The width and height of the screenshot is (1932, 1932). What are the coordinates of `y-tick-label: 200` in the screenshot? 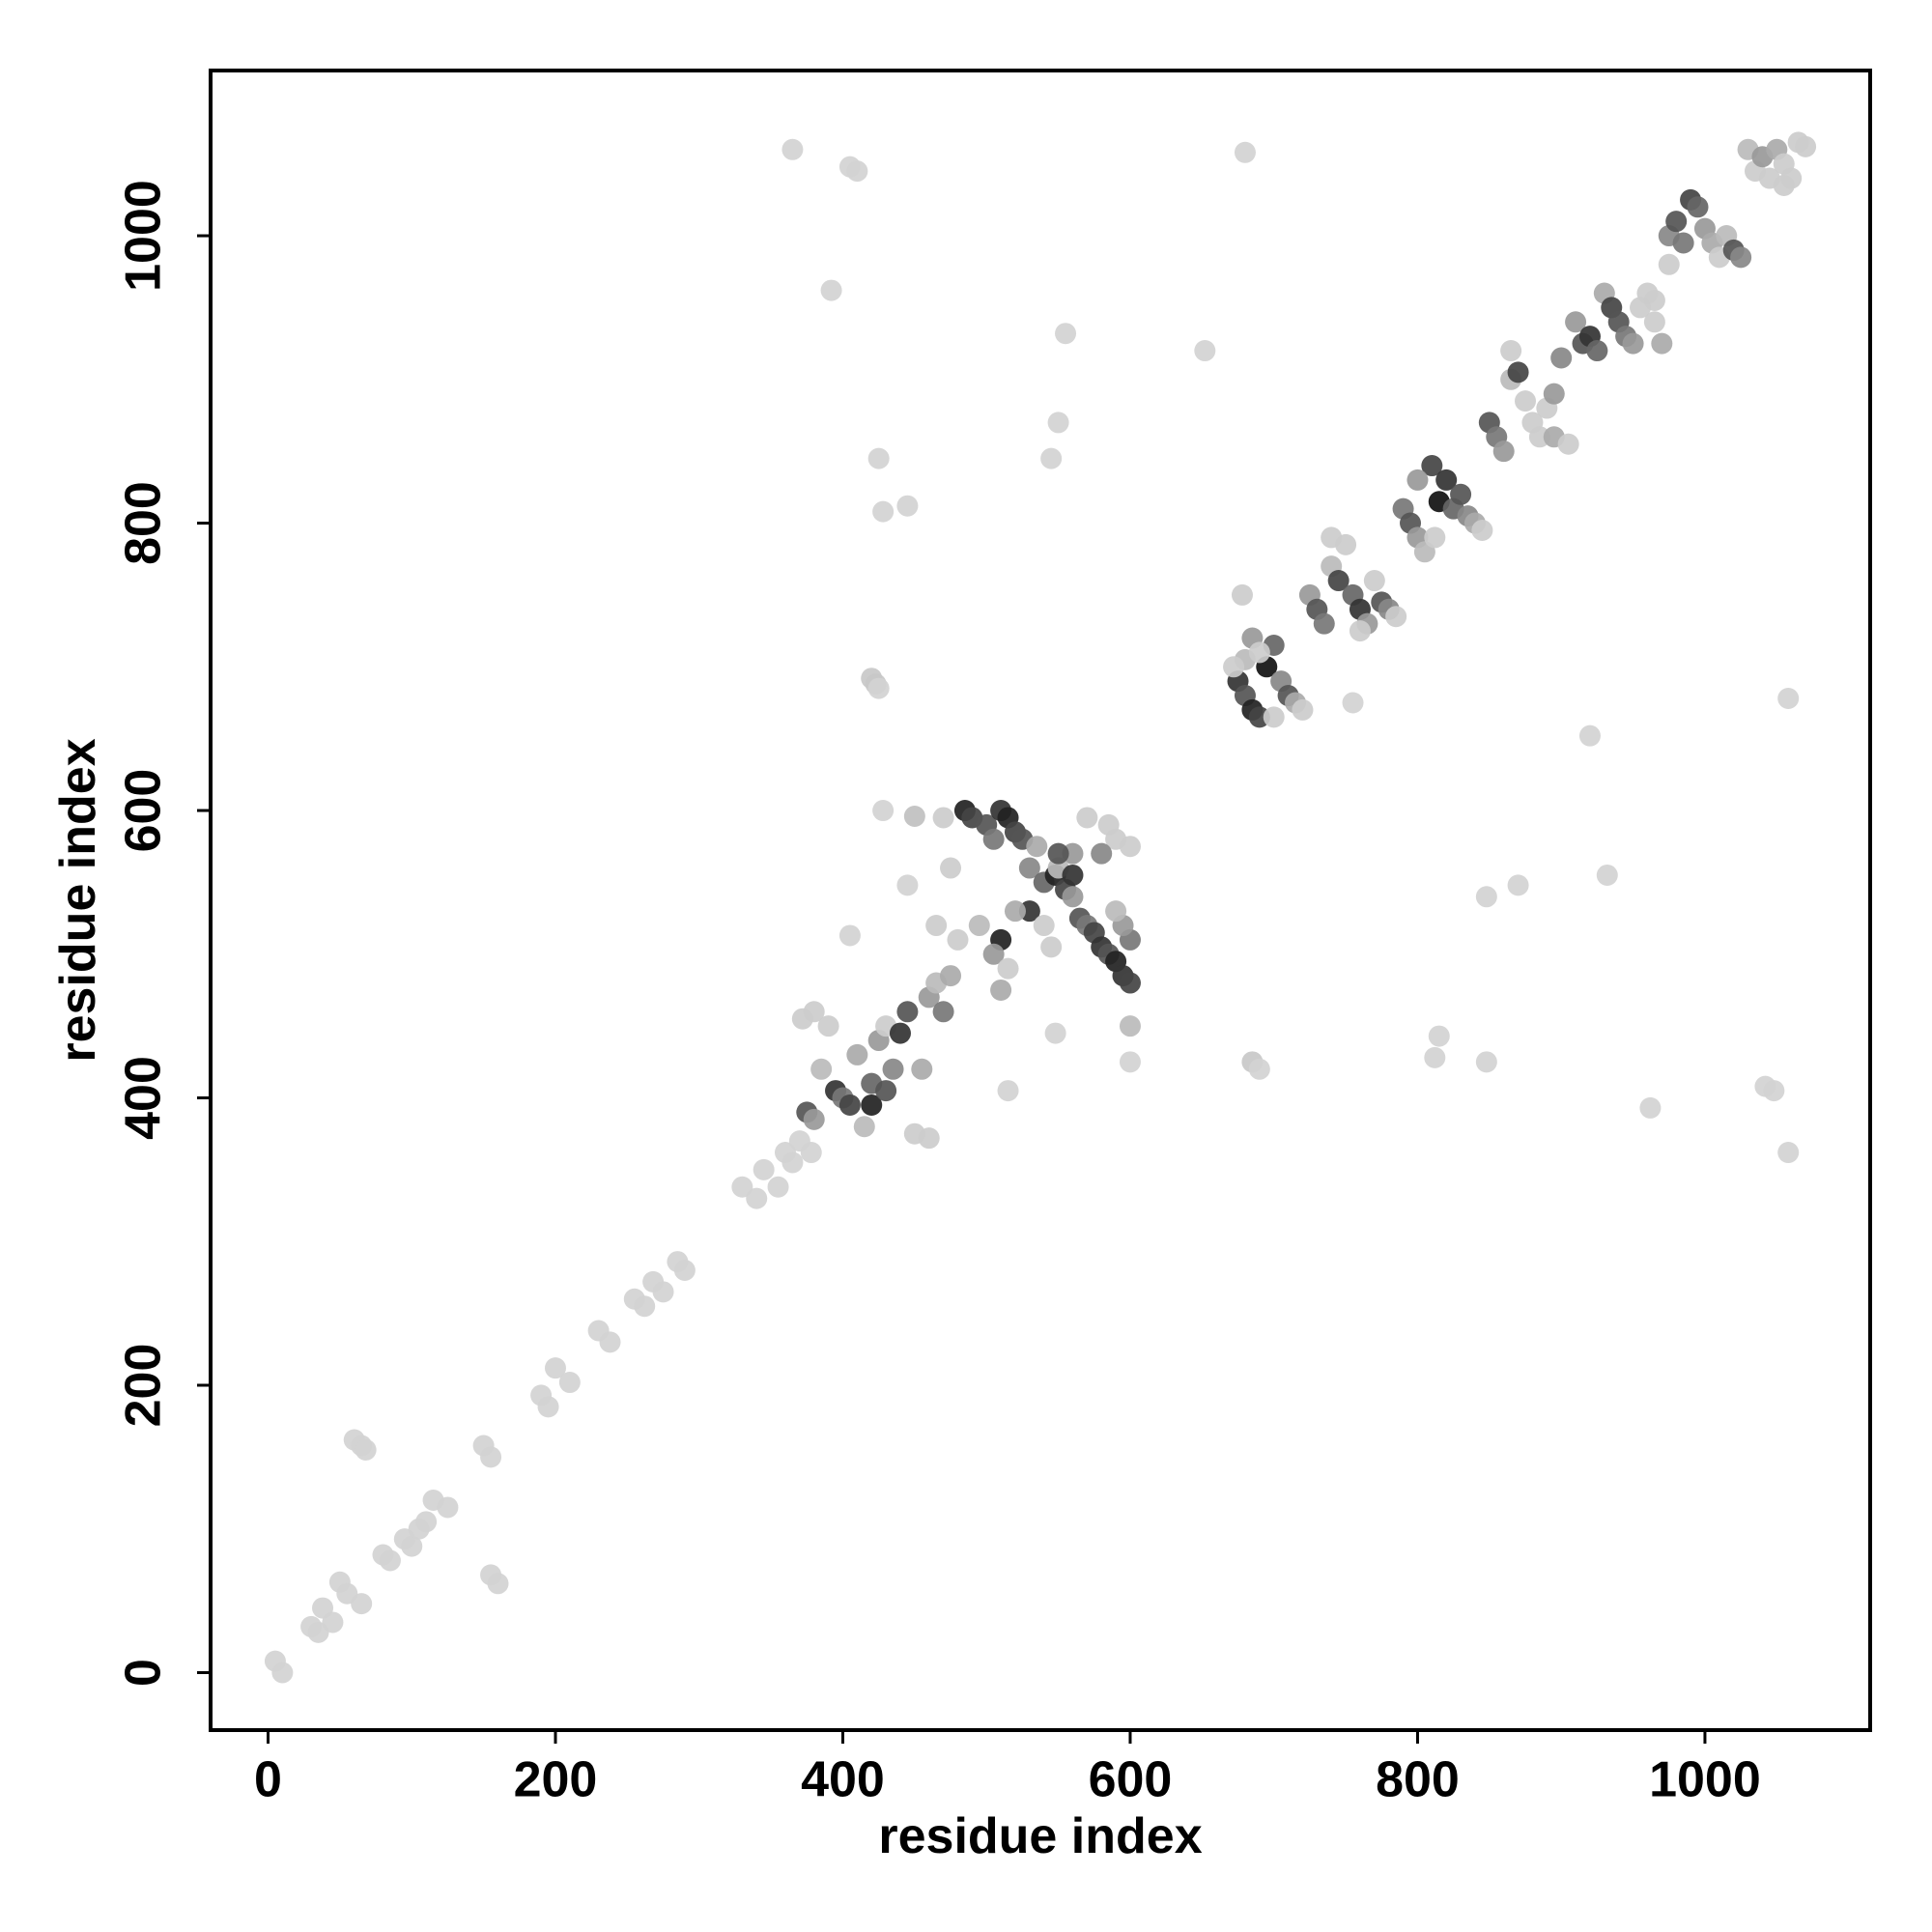 It's located at (144, 1386).